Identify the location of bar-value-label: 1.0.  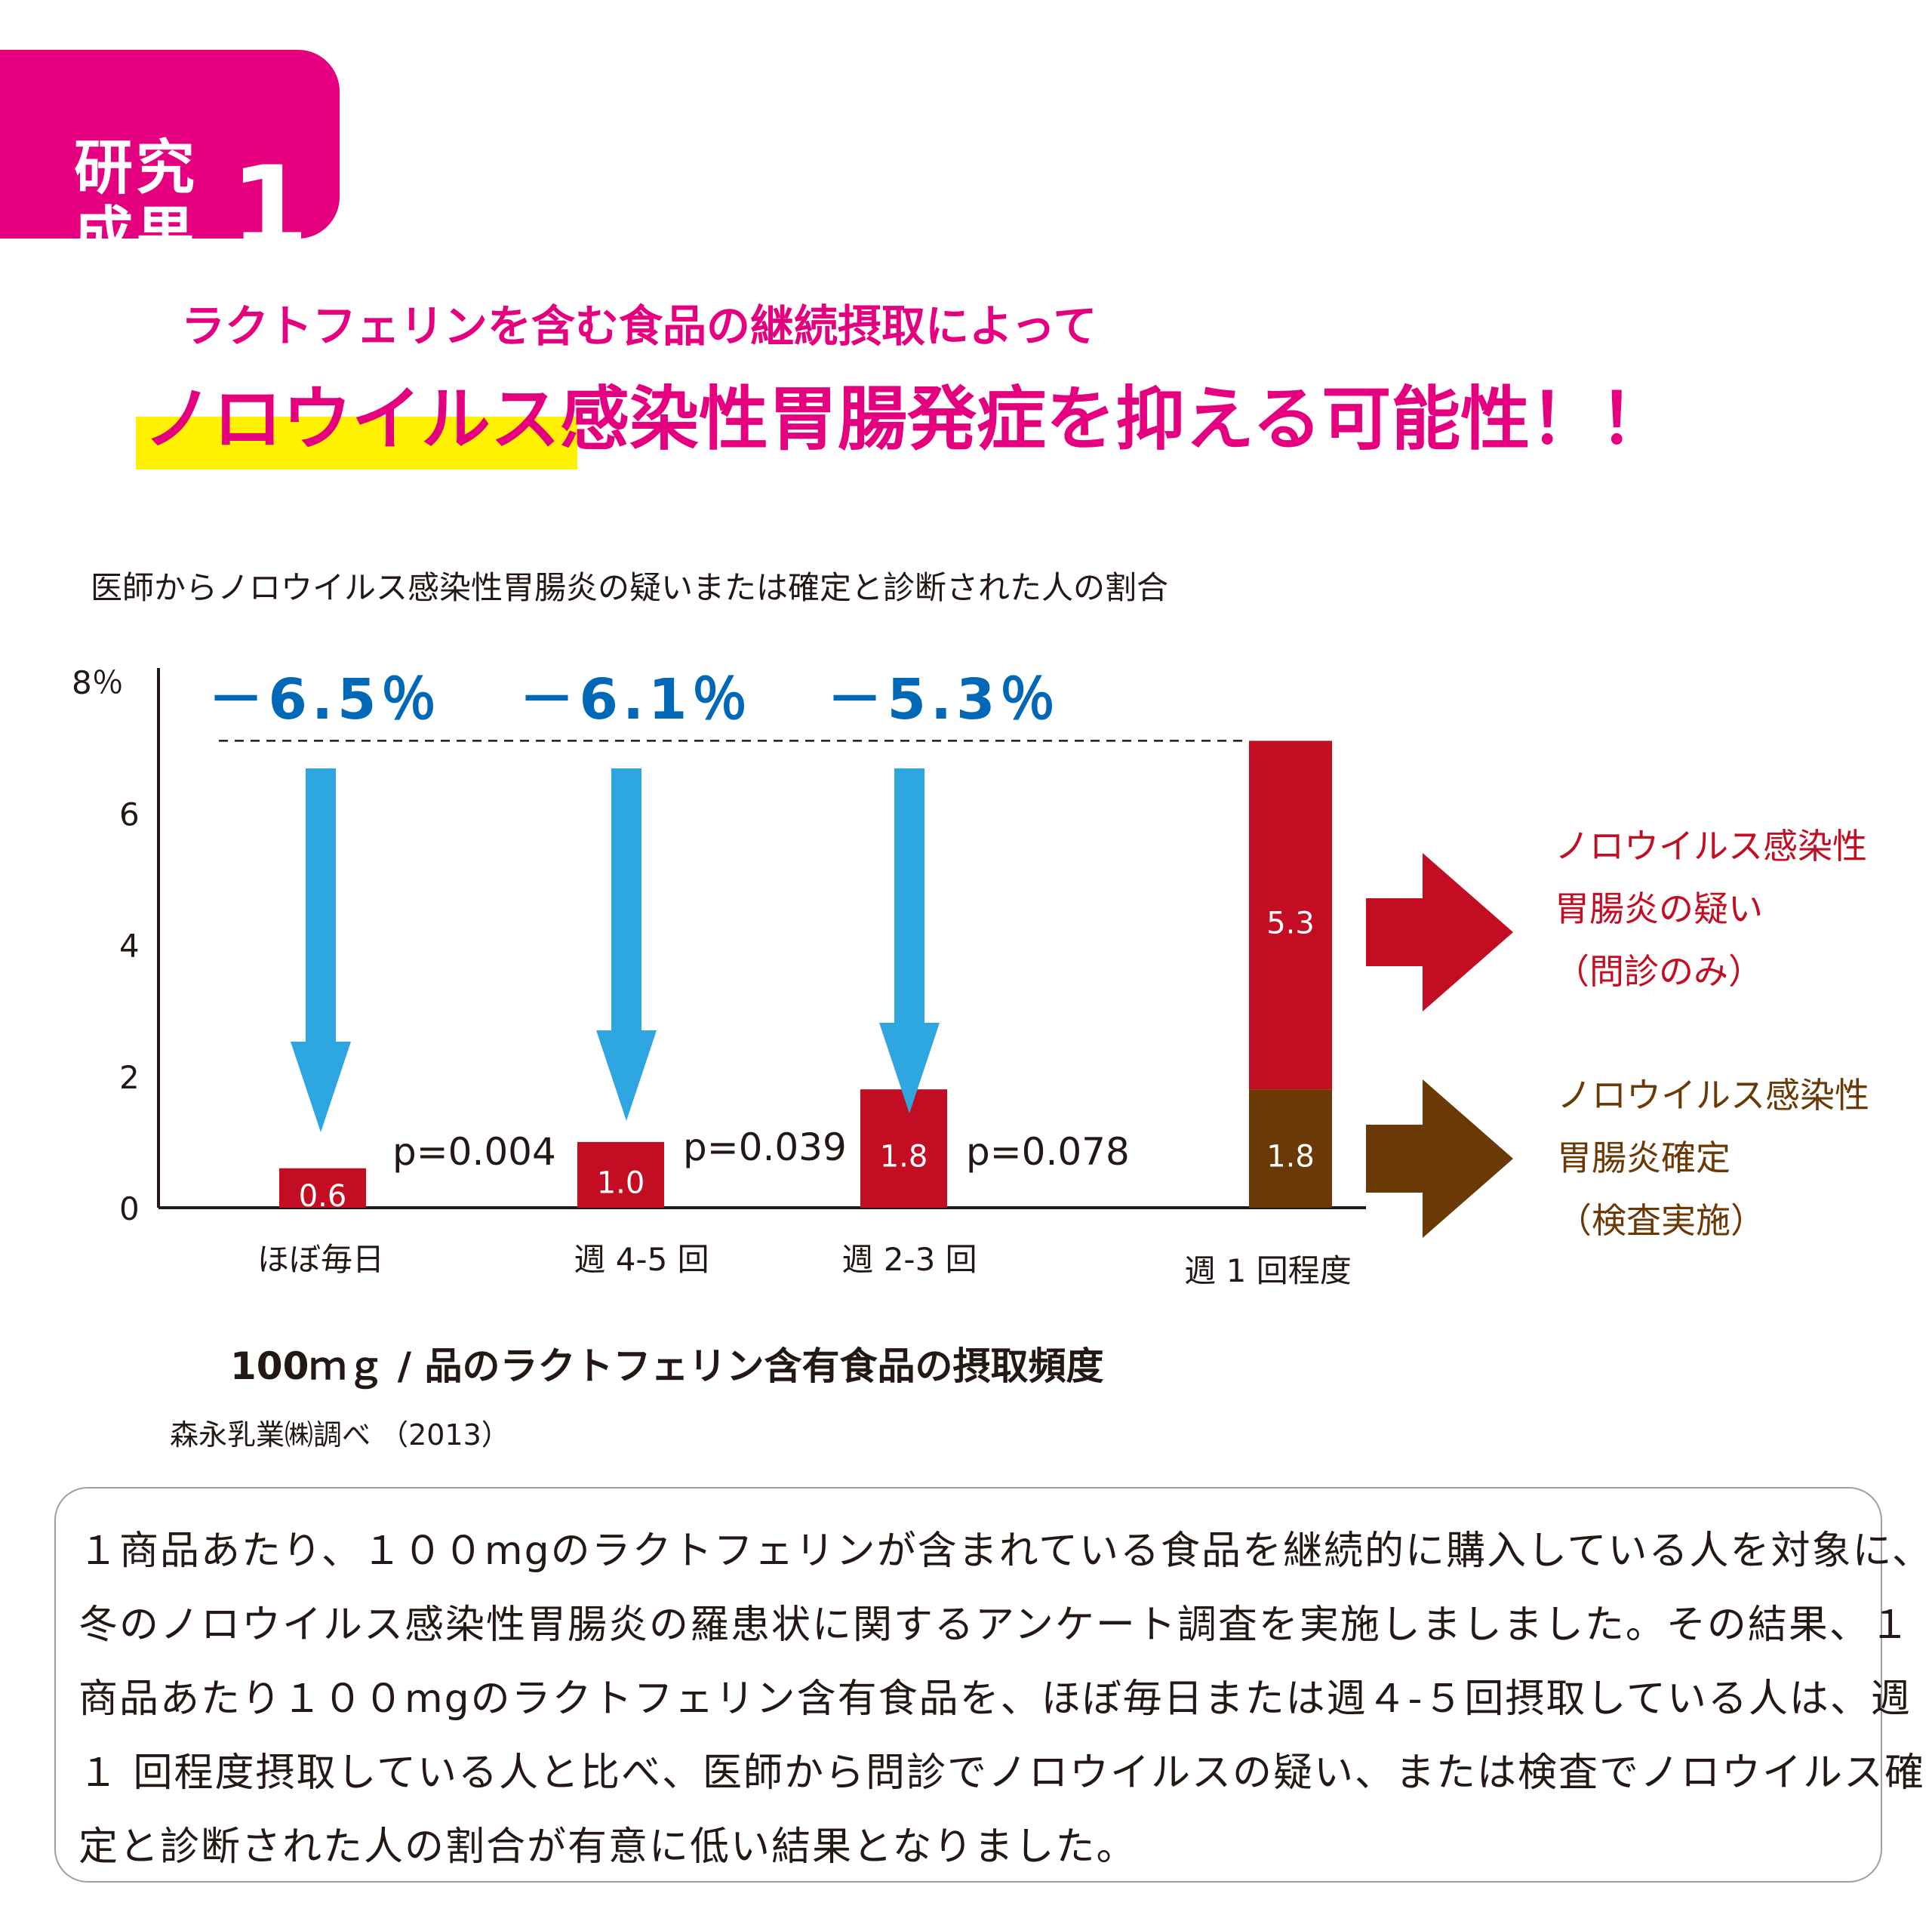
(621, 1182).